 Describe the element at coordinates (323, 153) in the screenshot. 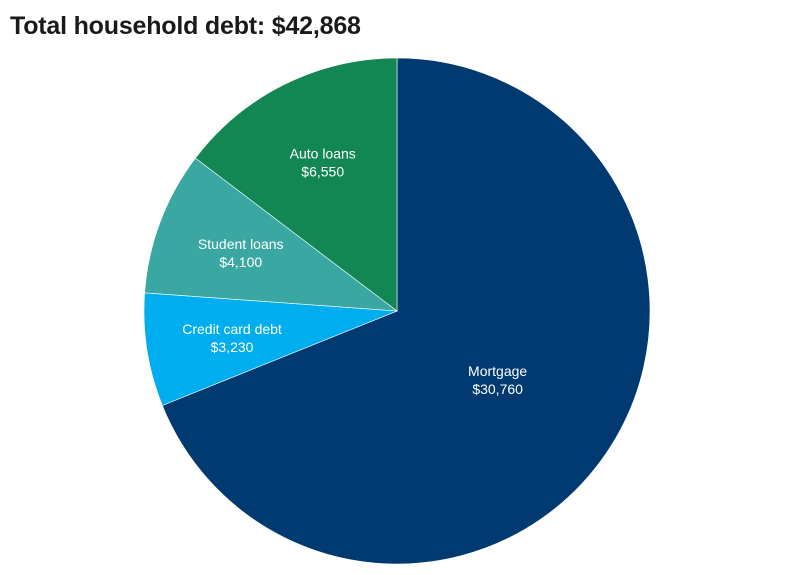

I see `slice-label-auto-loans: Auto loans` at that location.